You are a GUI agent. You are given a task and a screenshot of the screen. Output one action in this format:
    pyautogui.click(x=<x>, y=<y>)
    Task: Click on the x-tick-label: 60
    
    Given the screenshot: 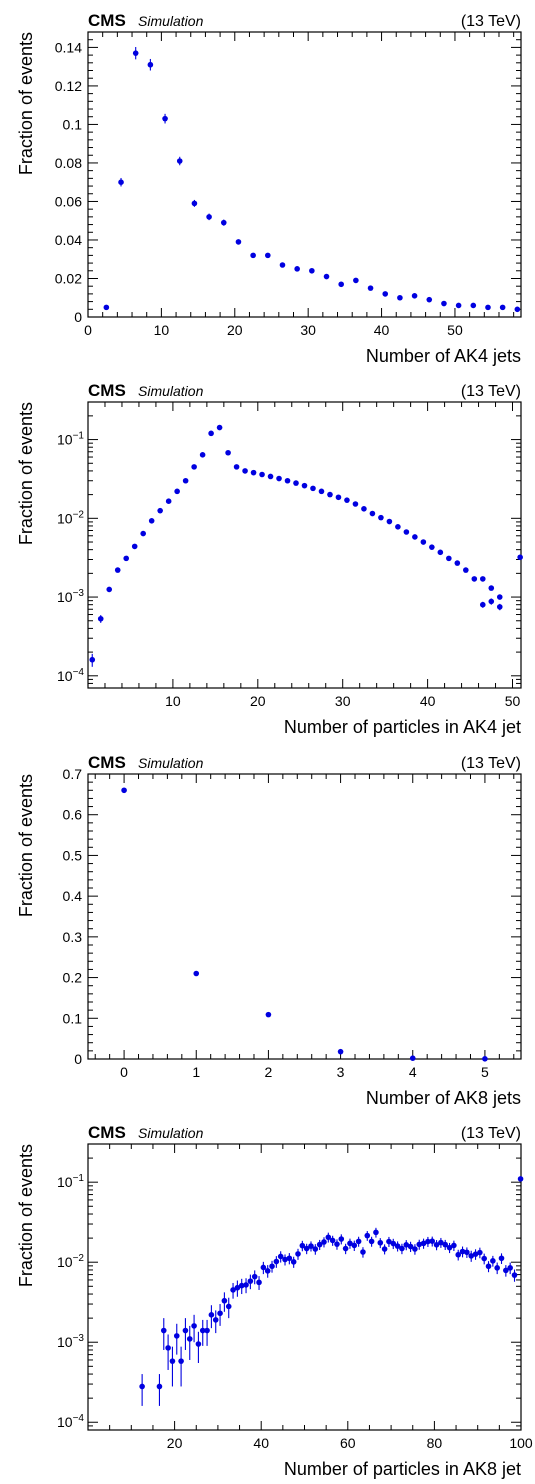 What is the action you would take?
    pyautogui.click(x=348, y=1443)
    